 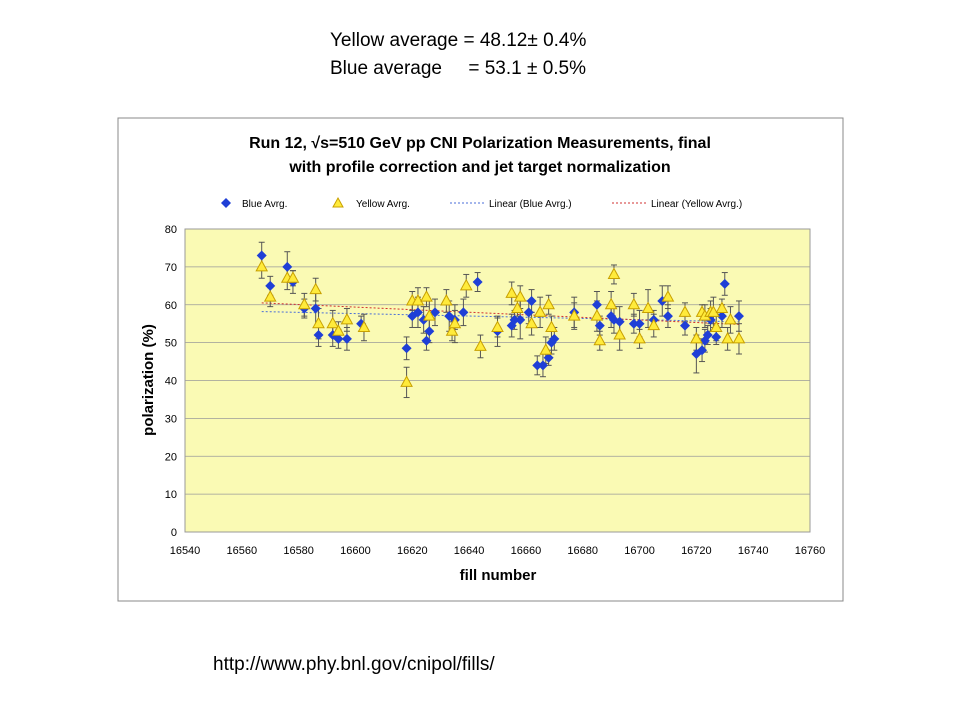 What do you see at coordinates (500, 317) in the screenshot?
I see `blue-linear-fit` at bounding box center [500, 317].